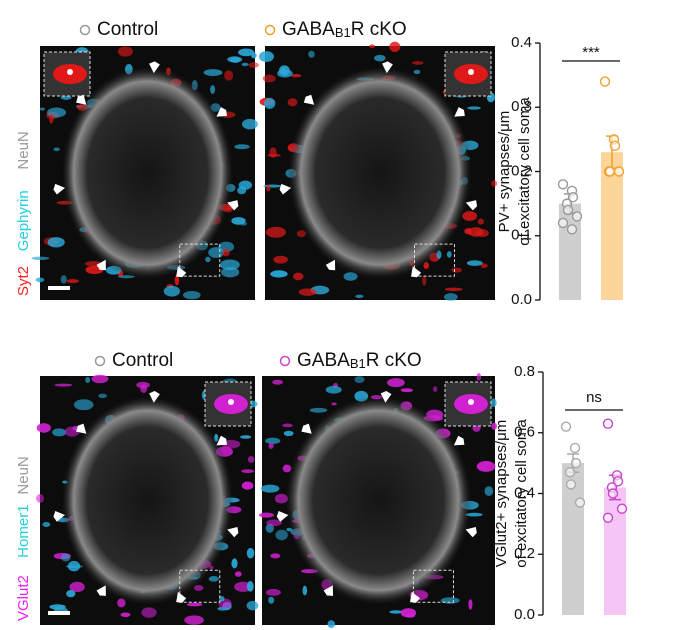 This screenshot has height=630, width=678. Describe the element at coordinates (524, 614) in the screenshot. I see `y-tick-label: 0.0` at that location.